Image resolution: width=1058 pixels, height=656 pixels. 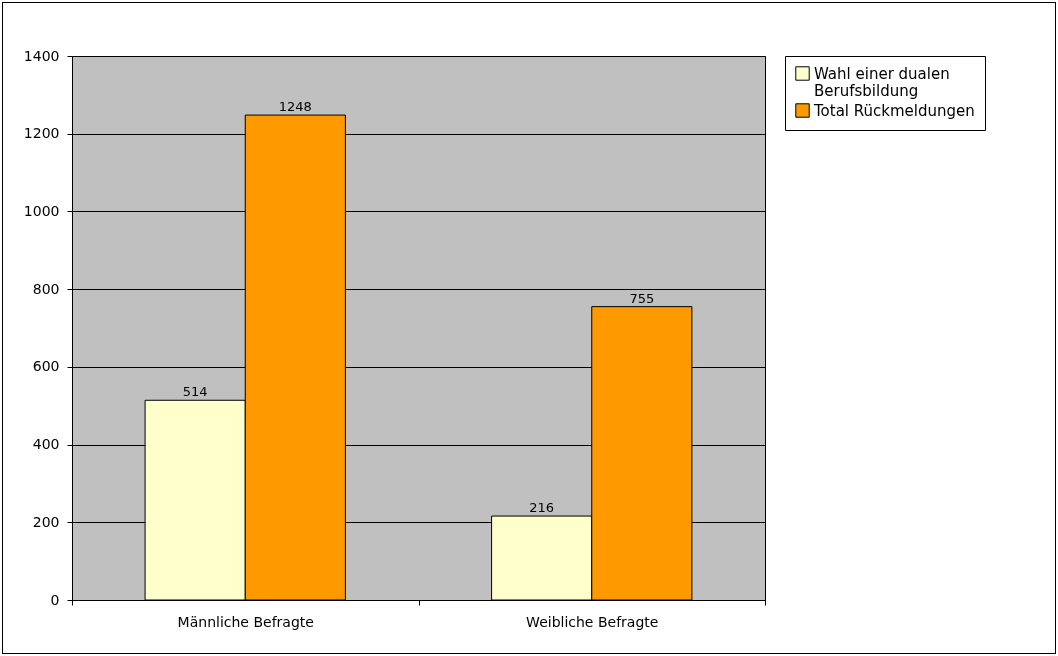 I want to click on y-tick-label: 0, so click(x=55, y=599).